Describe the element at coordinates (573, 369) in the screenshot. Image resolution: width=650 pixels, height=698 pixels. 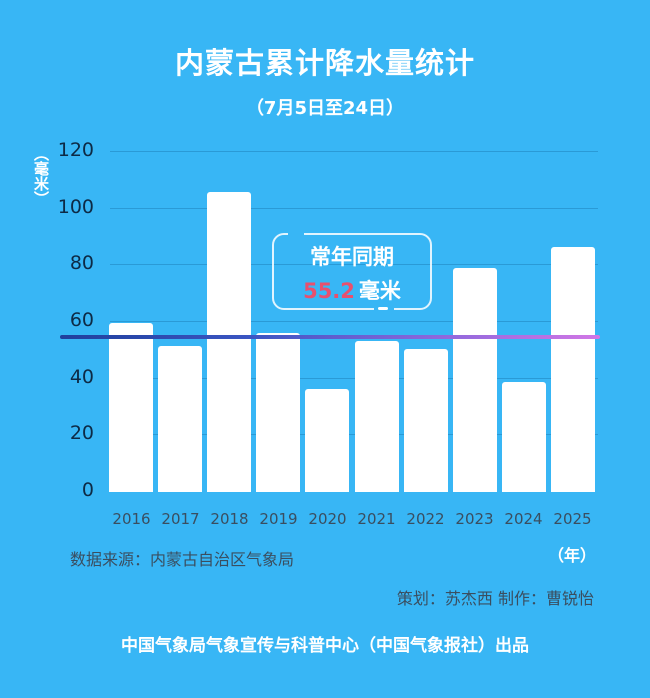
I see `bar-2025` at that location.